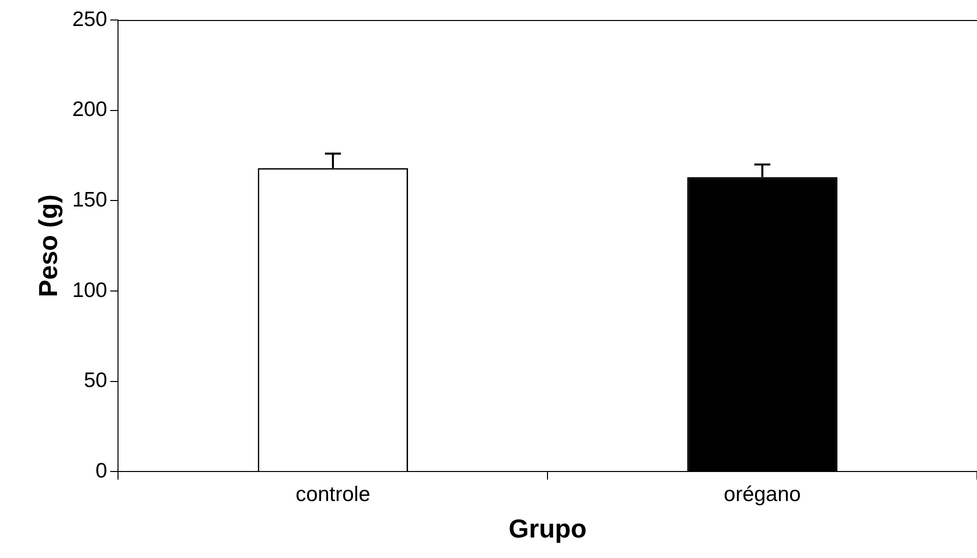  I want to click on y-tick-label: 100, so click(90, 290).